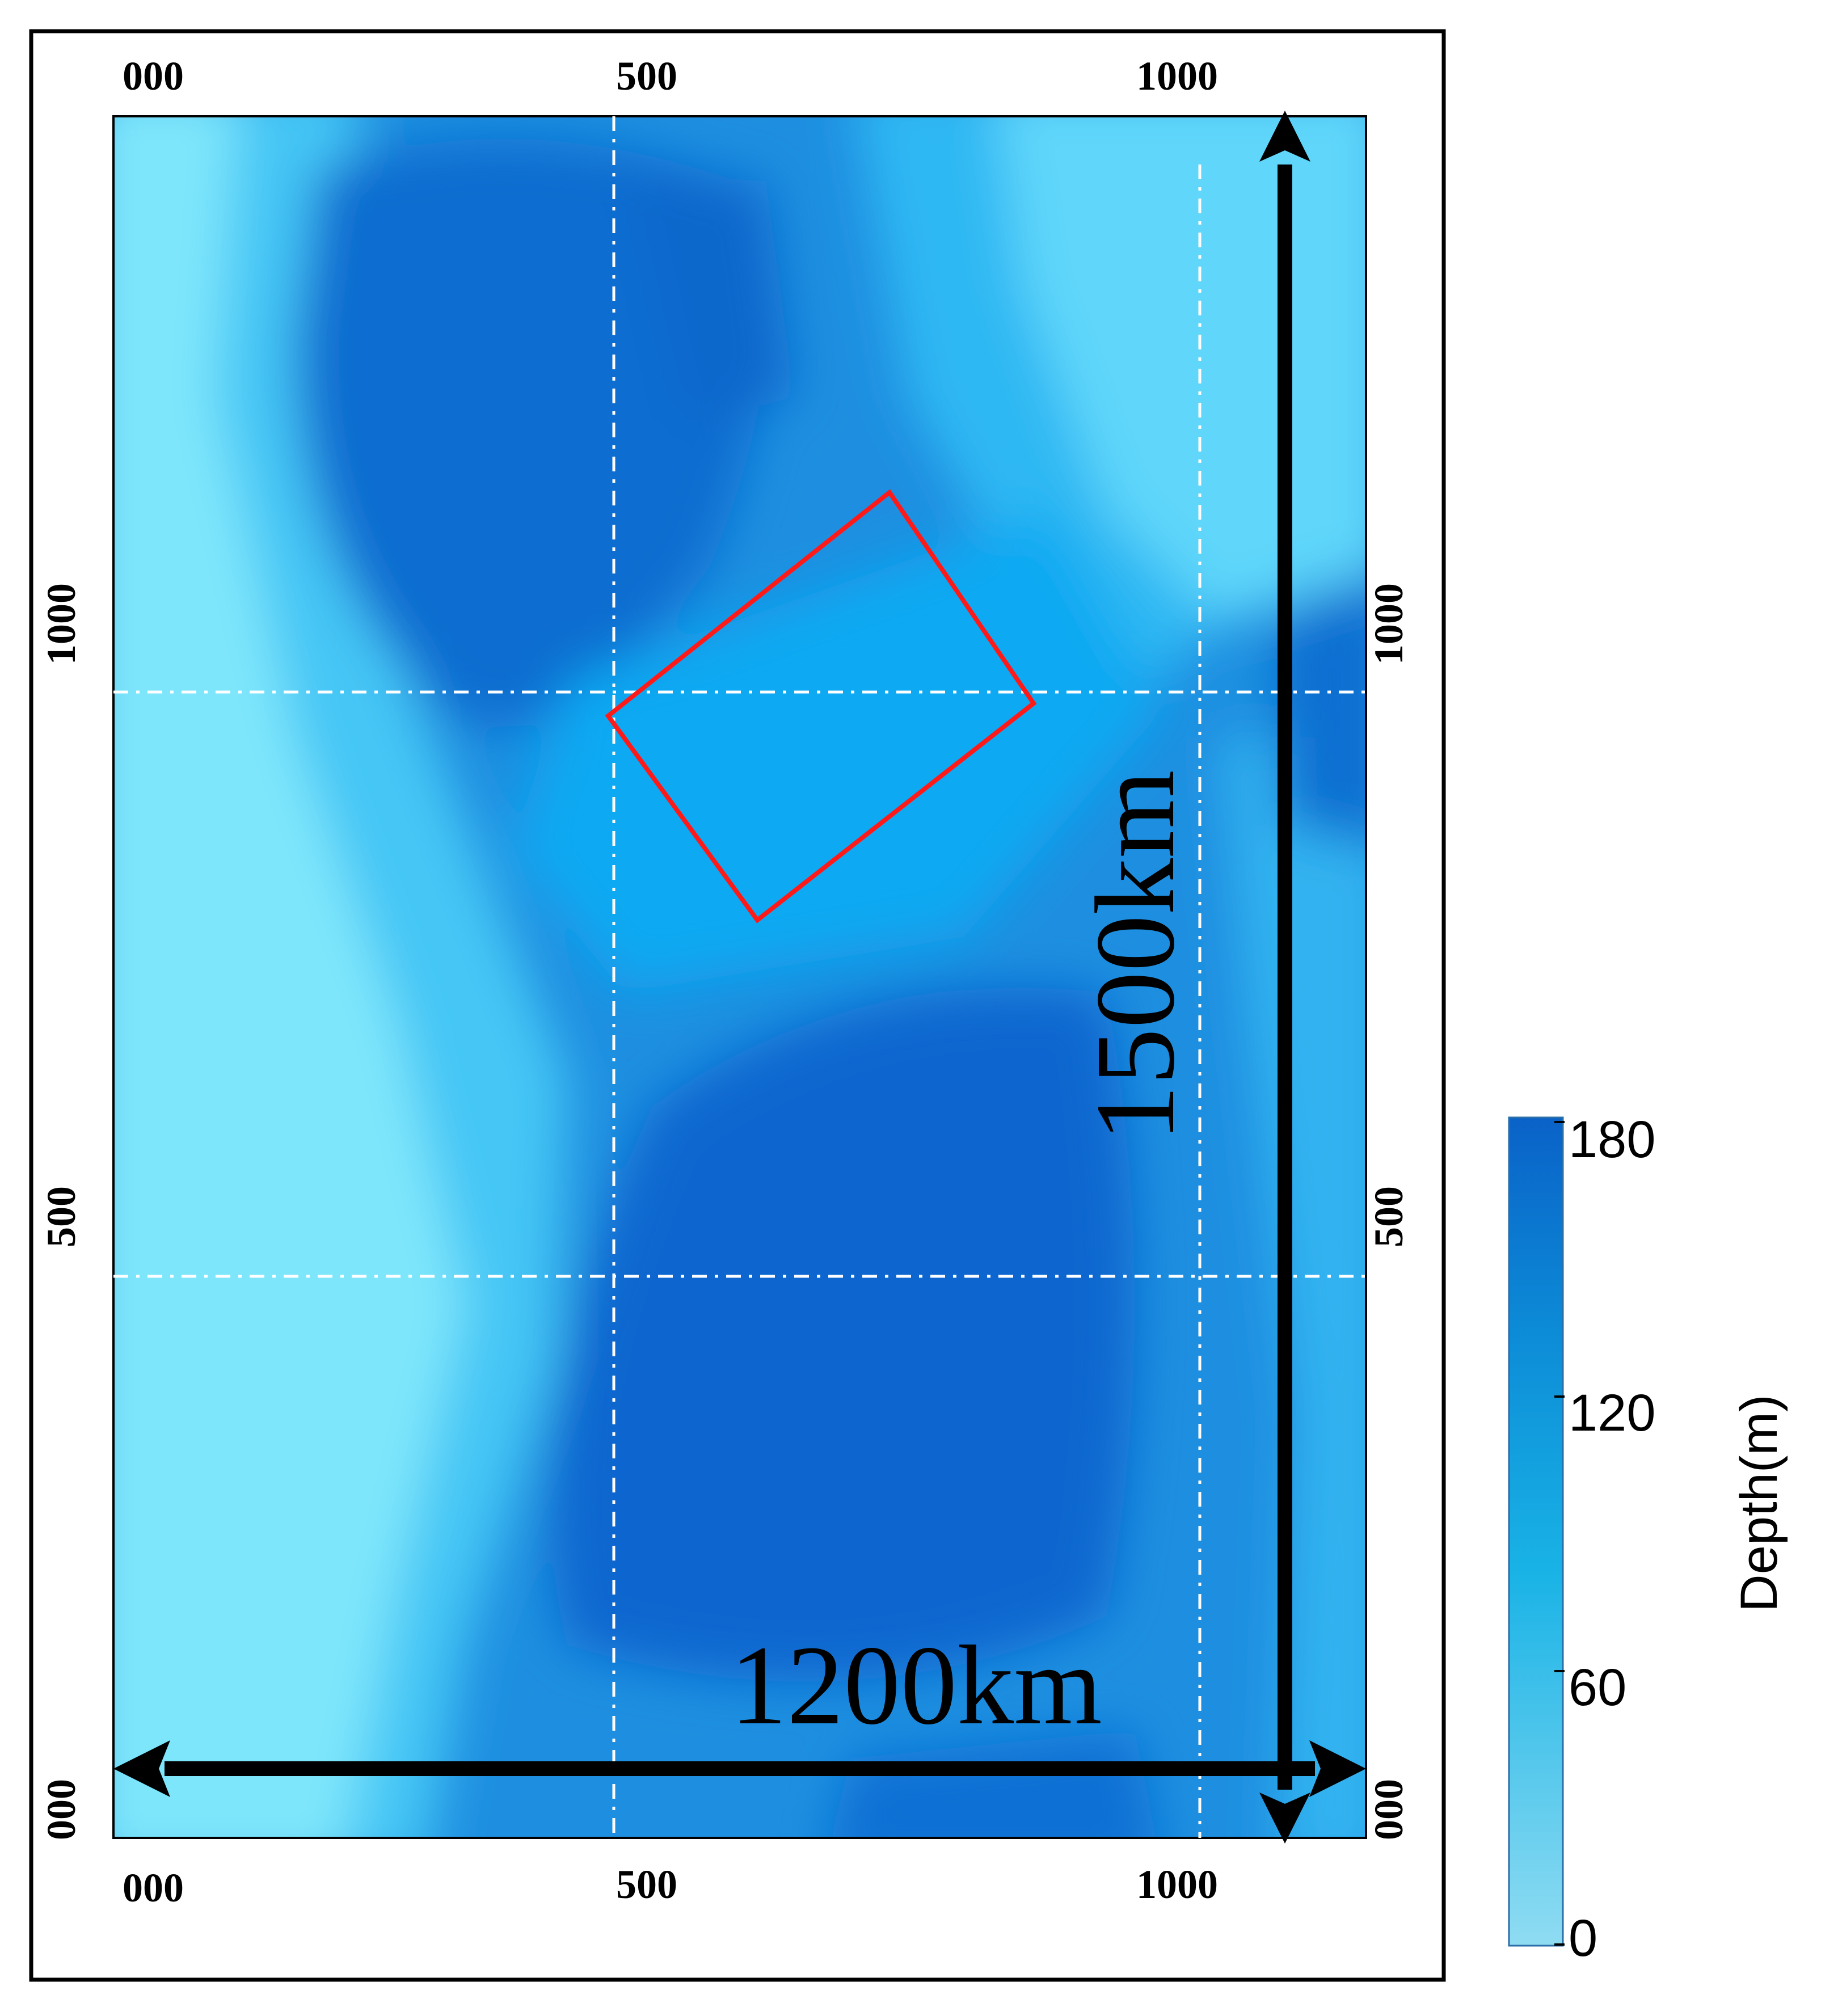  I want to click on depth-colorbar: 180 120 60 0 Depth(m), so click(1648, 1539).